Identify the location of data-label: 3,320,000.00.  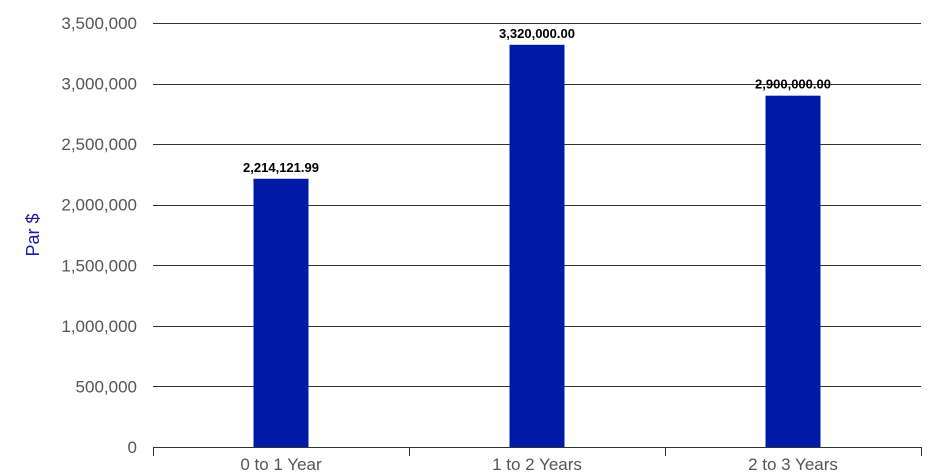
(537, 33).